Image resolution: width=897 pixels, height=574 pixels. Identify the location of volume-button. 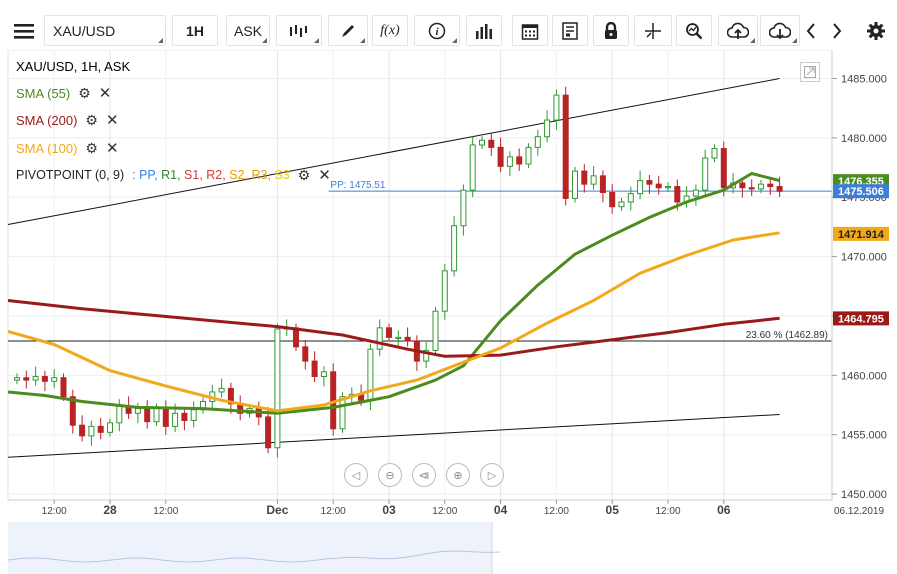
(484, 30).